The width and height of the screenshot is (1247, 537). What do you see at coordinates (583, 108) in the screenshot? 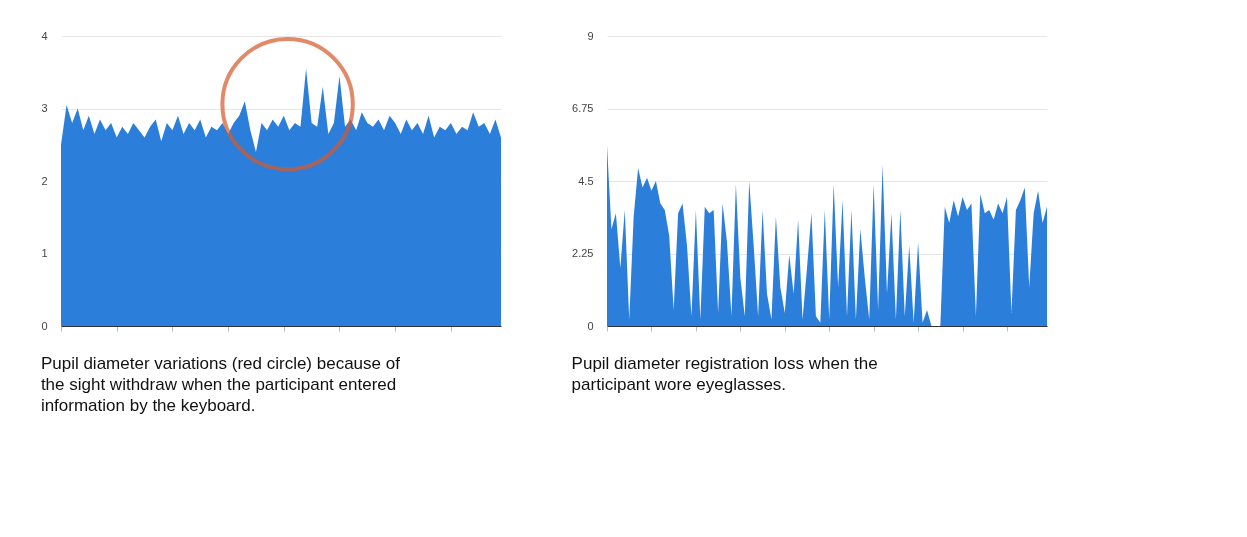
I see `y-tick-label: 6.75` at bounding box center [583, 108].